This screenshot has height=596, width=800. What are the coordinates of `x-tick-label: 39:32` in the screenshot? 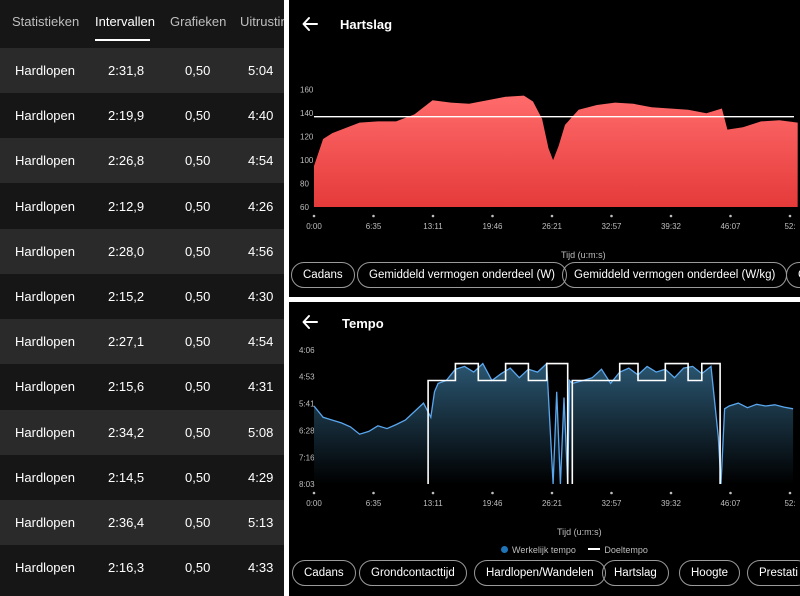 It's located at (671, 226).